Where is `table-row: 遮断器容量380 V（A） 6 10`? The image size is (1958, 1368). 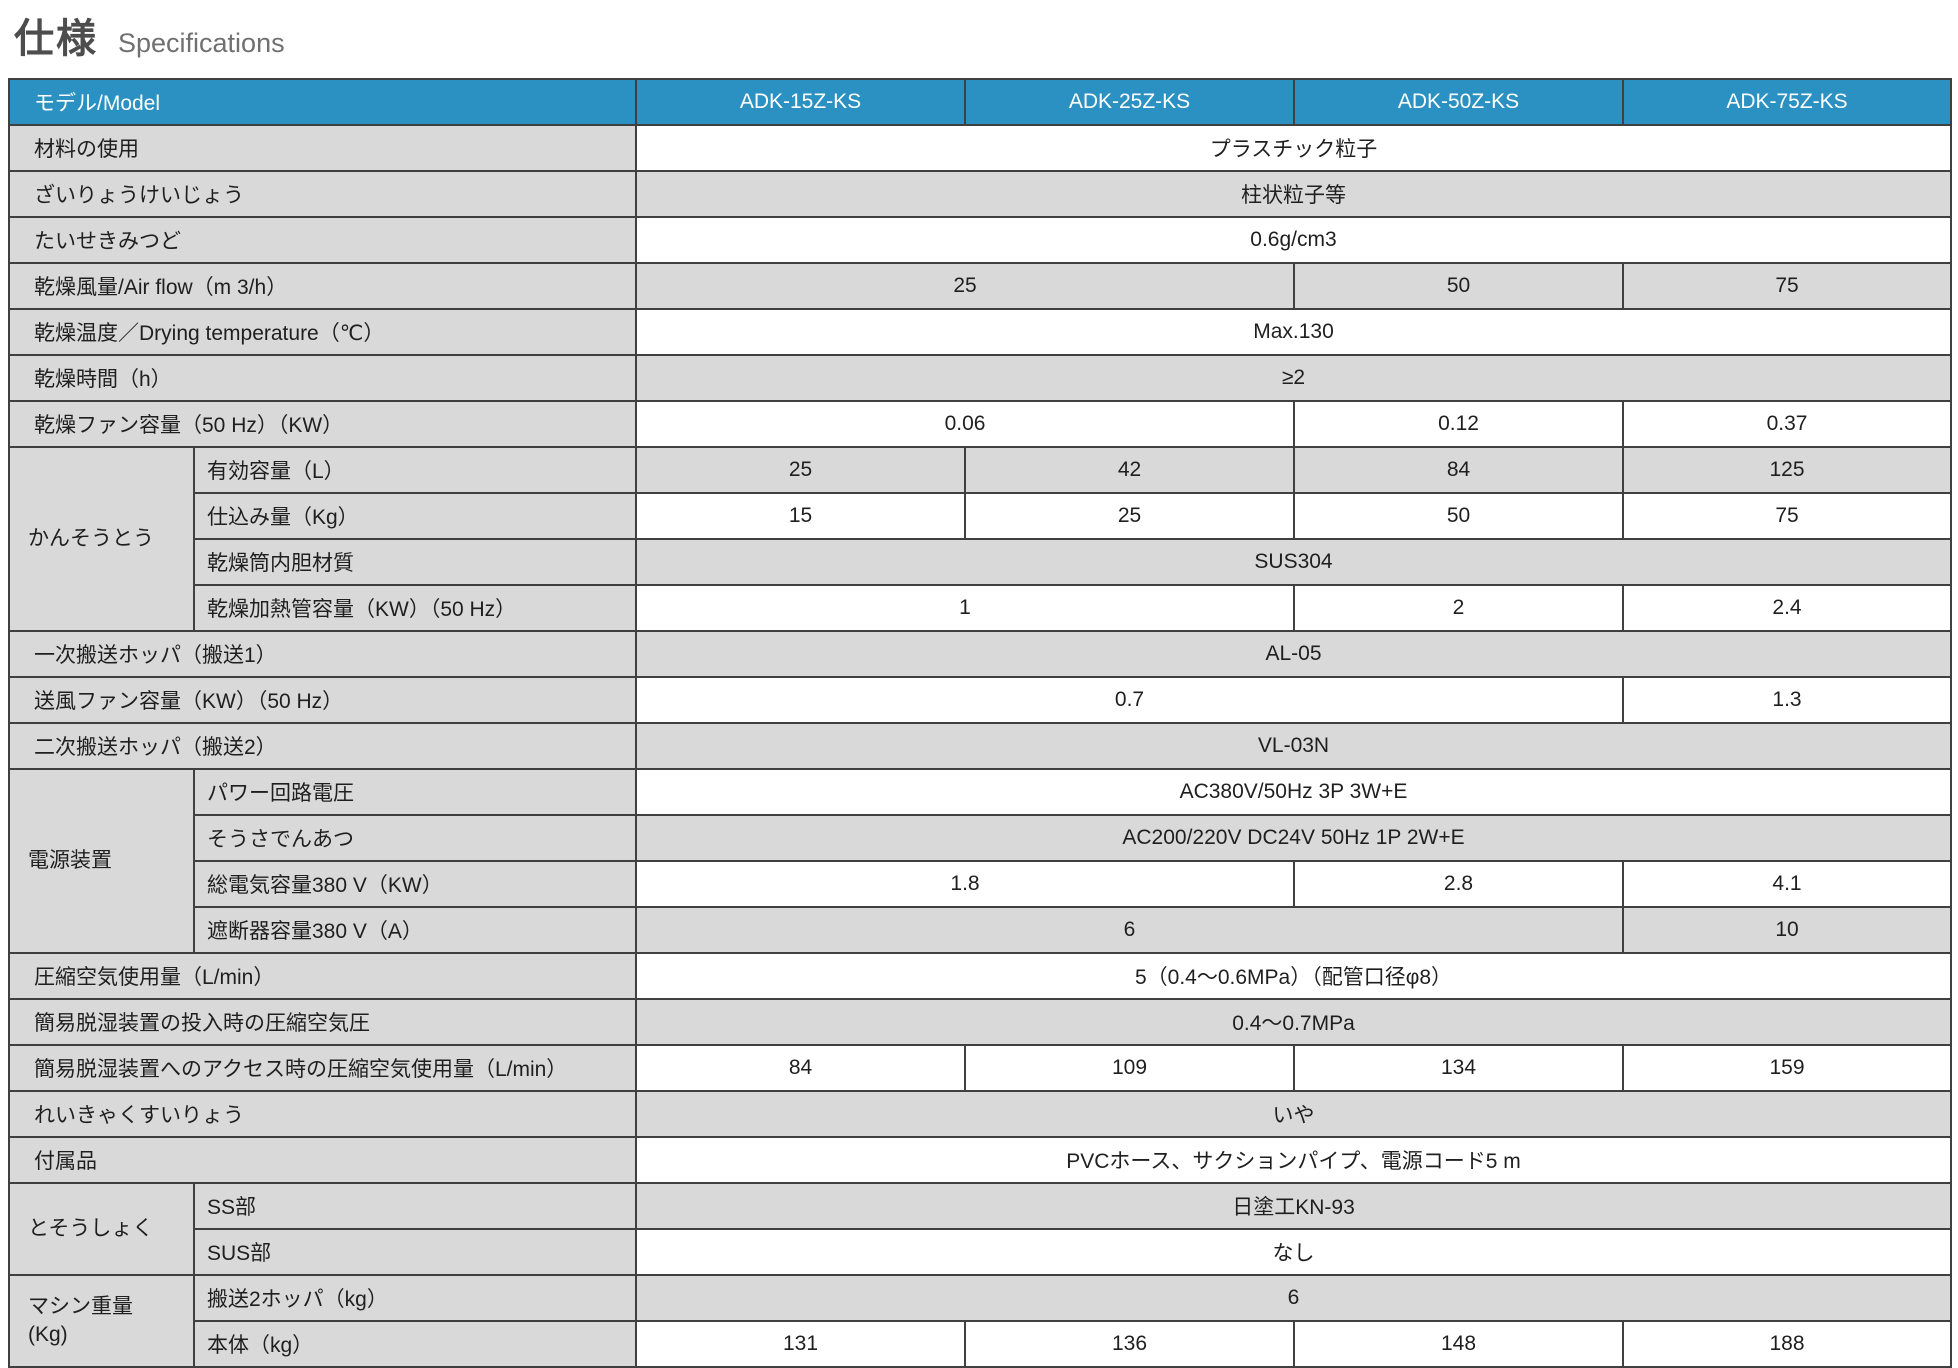 table-row: 遮断器容量380 V（A） 6 10 is located at coordinates (980, 930).